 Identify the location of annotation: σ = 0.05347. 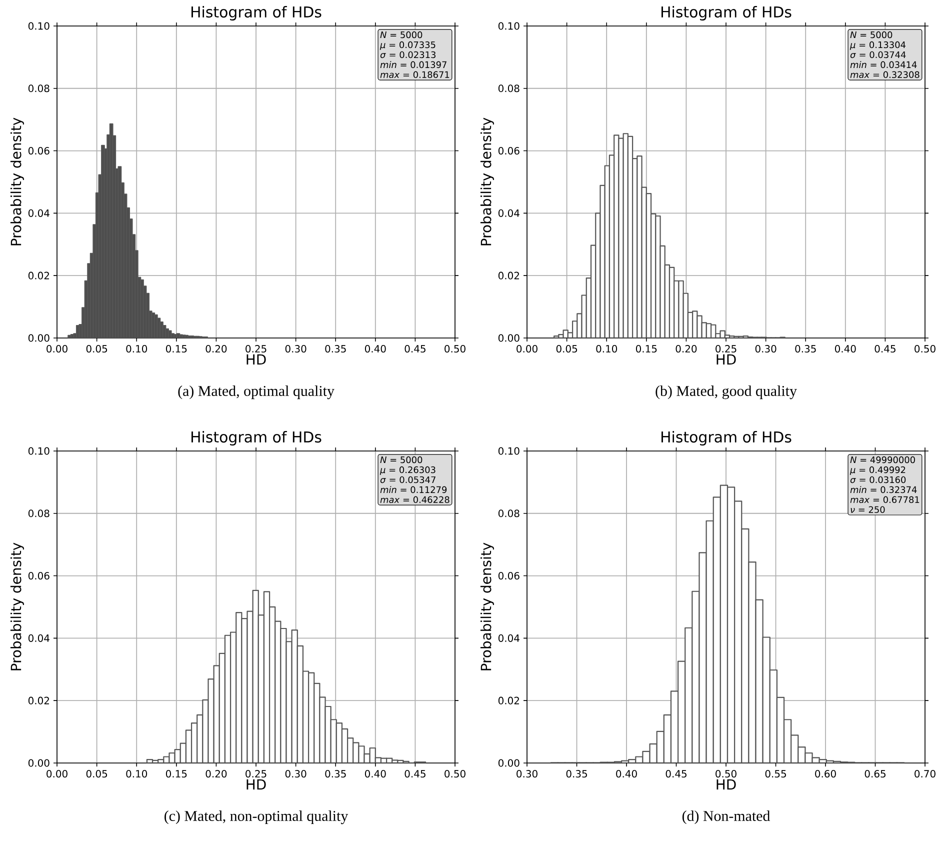
(408, 480).